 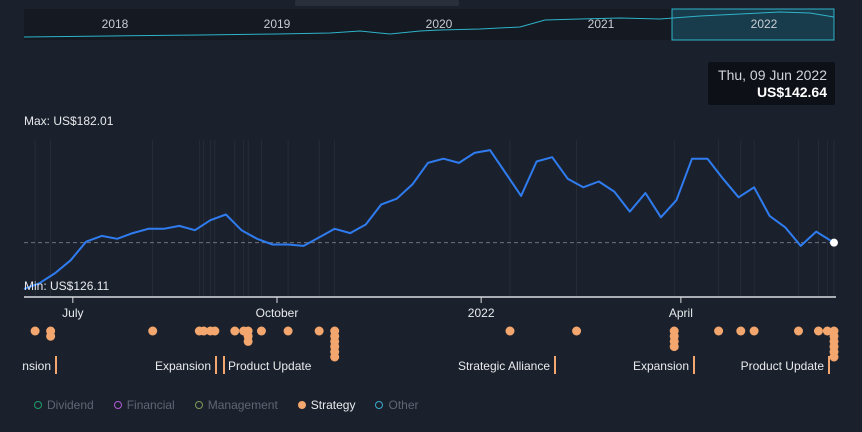 I want to click on navigator-year-label: 2021, so click(x=601, y=24).